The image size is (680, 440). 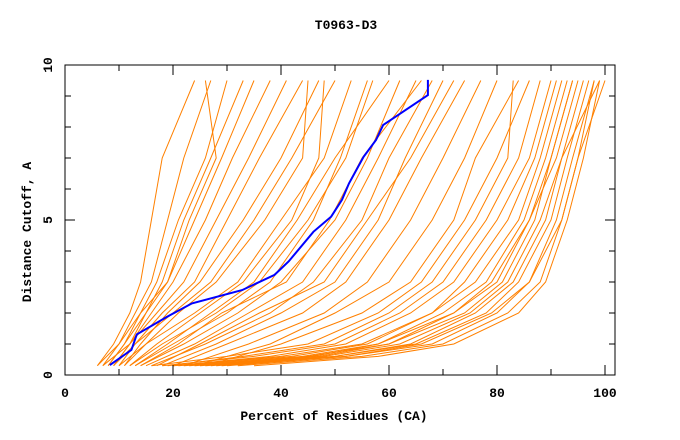 I want to click on x-tick-label: 80, so click(x=497, y=393).